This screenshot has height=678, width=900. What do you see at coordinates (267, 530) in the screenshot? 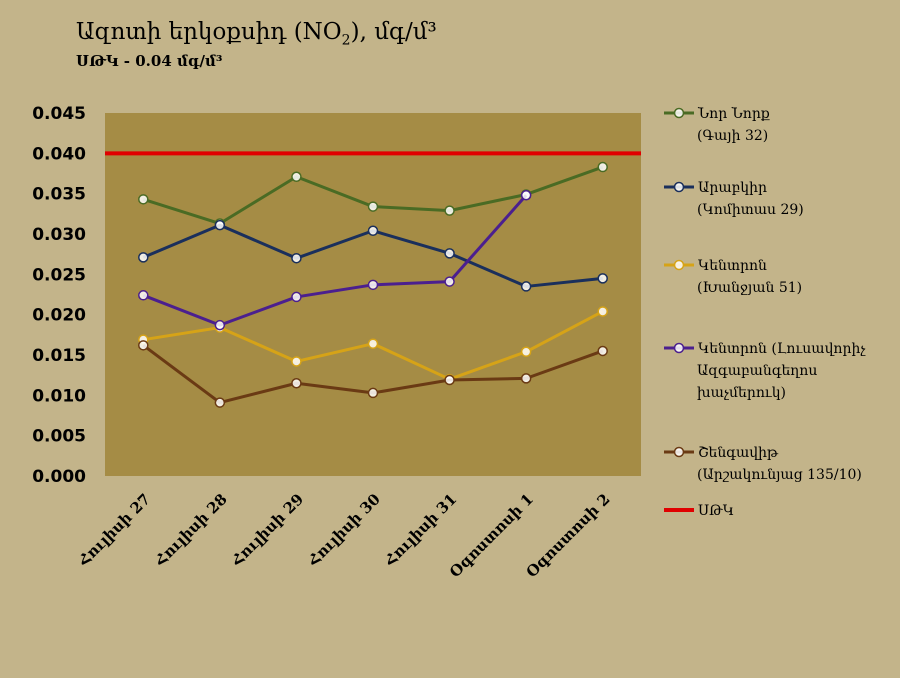
I see `x-tick-label: Հուլիսի 29` at bounding box center [267, 530].